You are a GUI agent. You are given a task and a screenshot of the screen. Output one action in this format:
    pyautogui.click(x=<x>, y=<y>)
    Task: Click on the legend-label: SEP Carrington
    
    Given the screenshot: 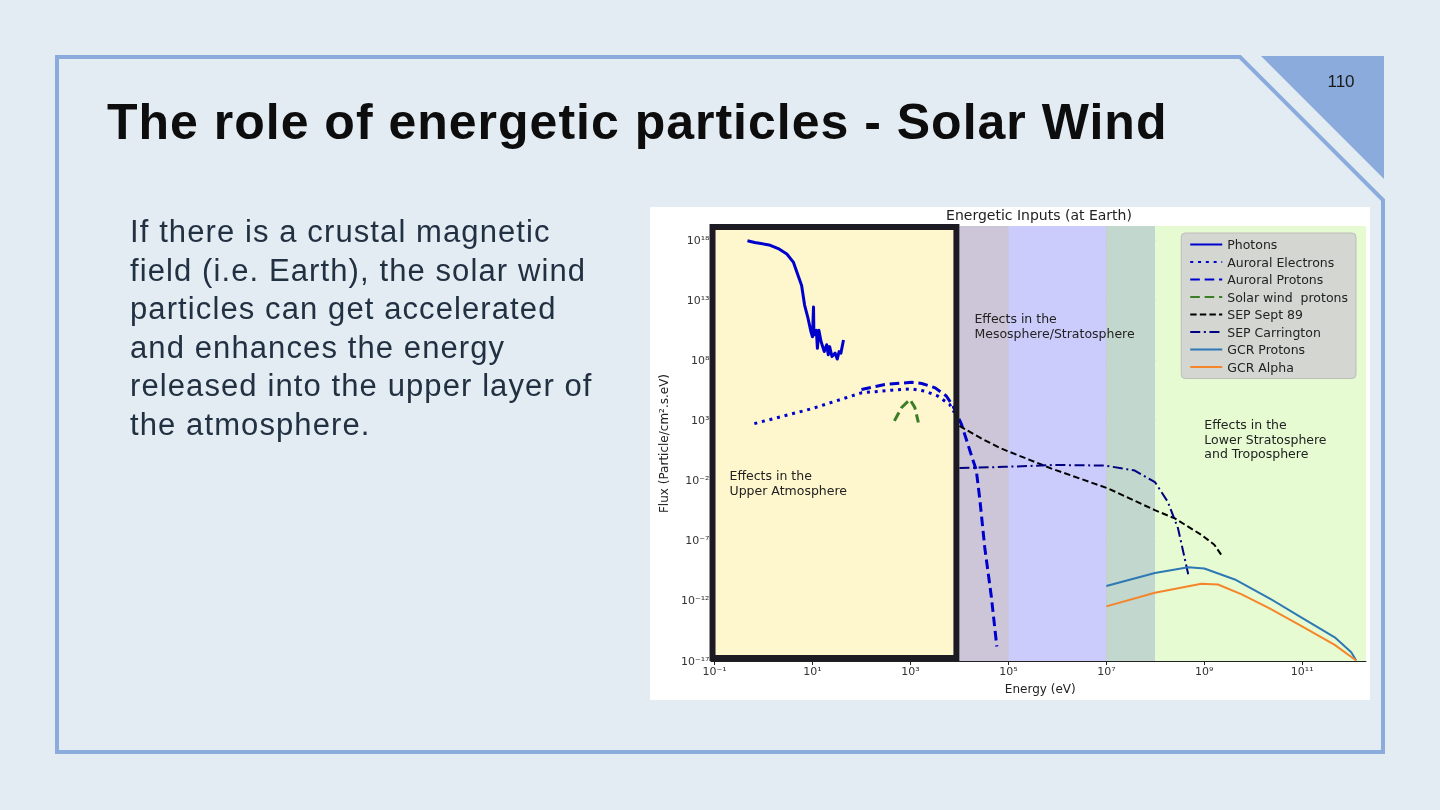 What is the action you would take?
    pyautogui.click(x=1274, y=332)
    